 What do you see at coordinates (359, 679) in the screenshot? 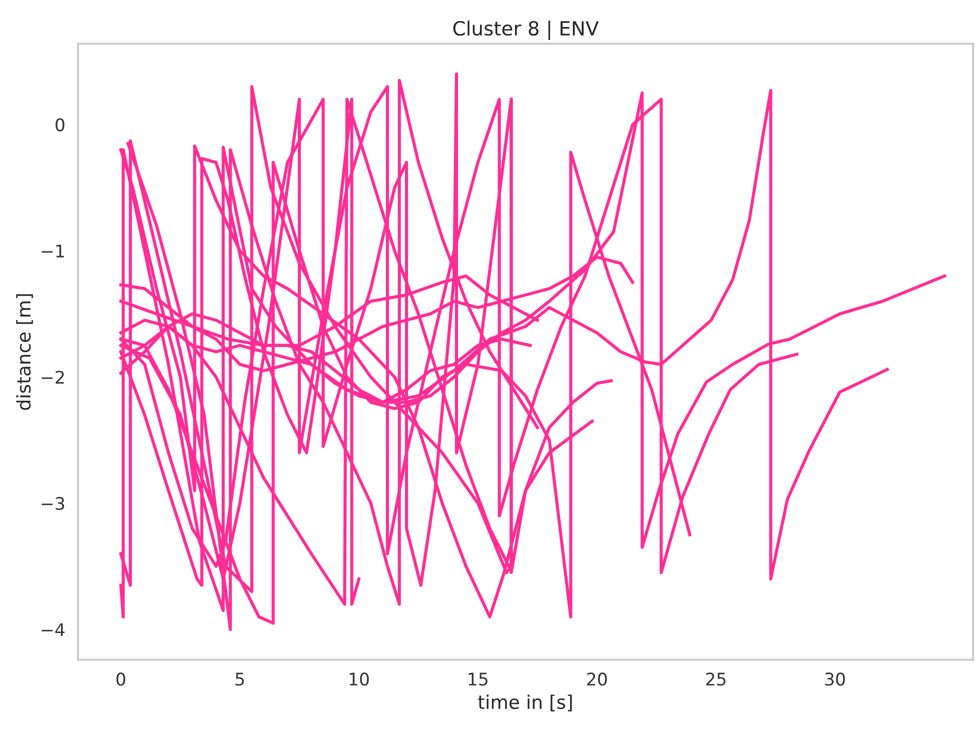
I see `x-tick-label: 10` at bounding box center [359, 679].